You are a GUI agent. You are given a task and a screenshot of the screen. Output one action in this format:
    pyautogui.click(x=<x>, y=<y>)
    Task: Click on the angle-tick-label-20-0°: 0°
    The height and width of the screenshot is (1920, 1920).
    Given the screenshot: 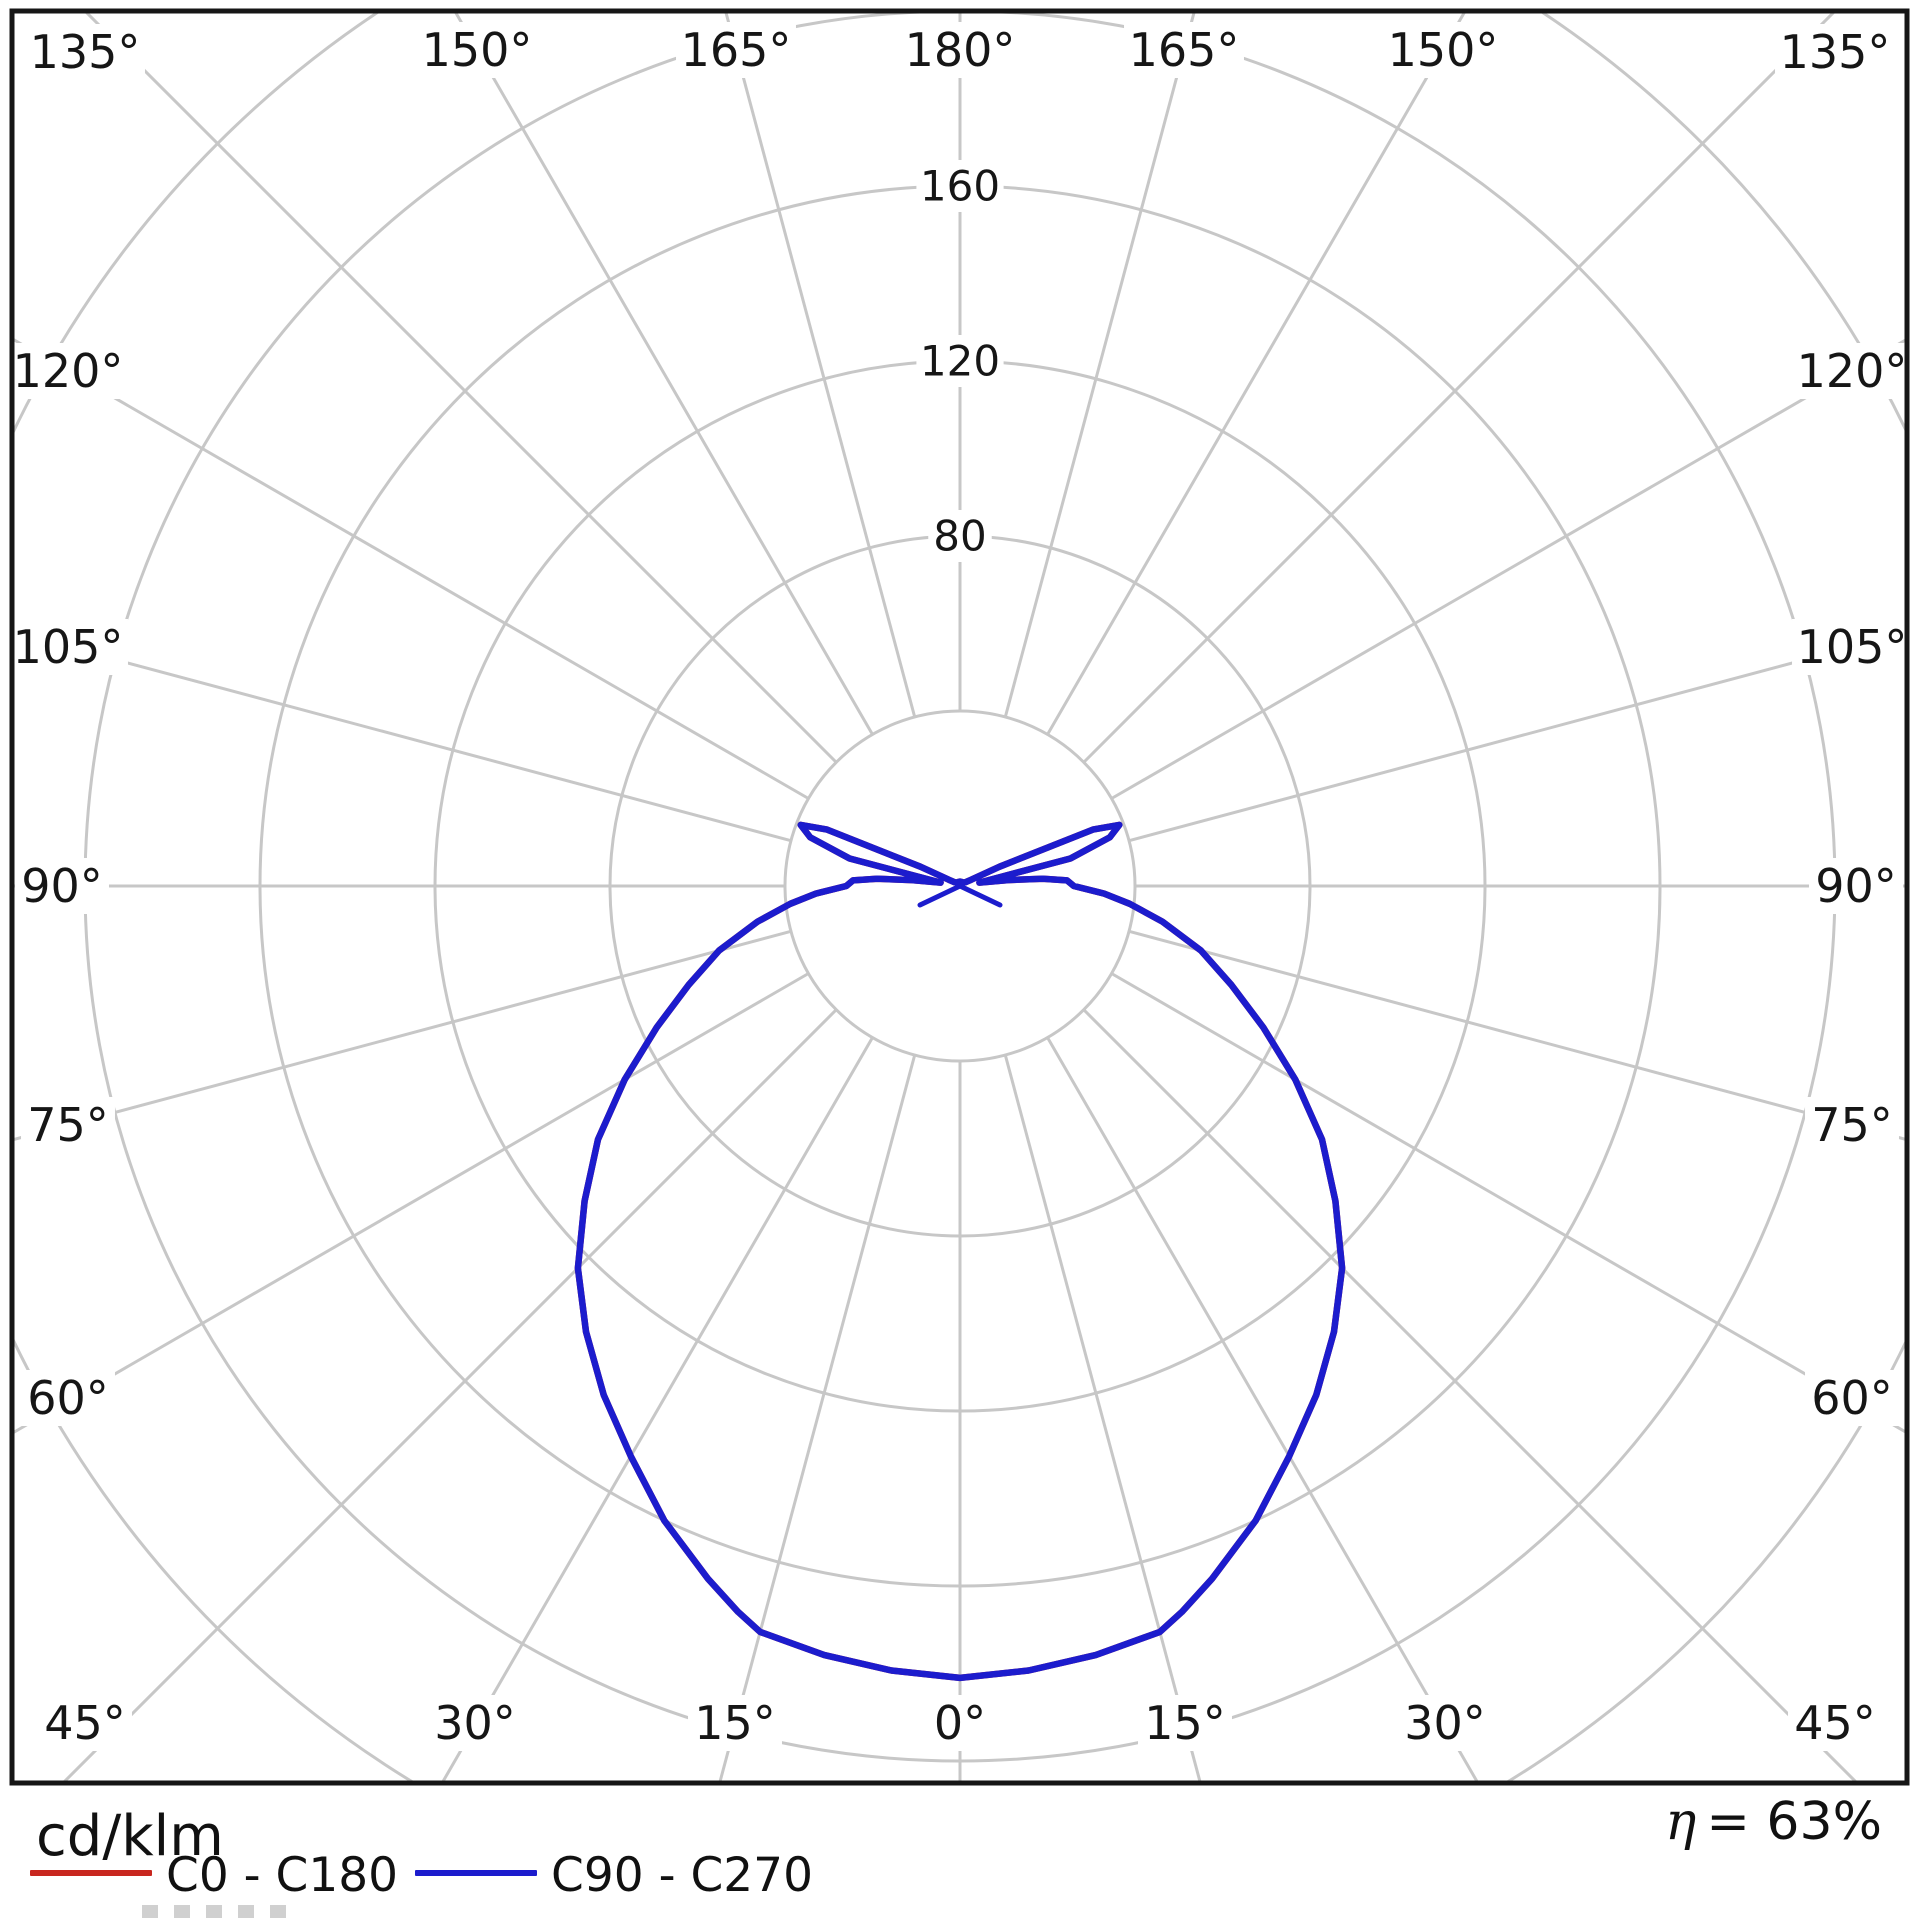 What is the action you would take?
    pyautogui.click(x=960, y=1723)
    